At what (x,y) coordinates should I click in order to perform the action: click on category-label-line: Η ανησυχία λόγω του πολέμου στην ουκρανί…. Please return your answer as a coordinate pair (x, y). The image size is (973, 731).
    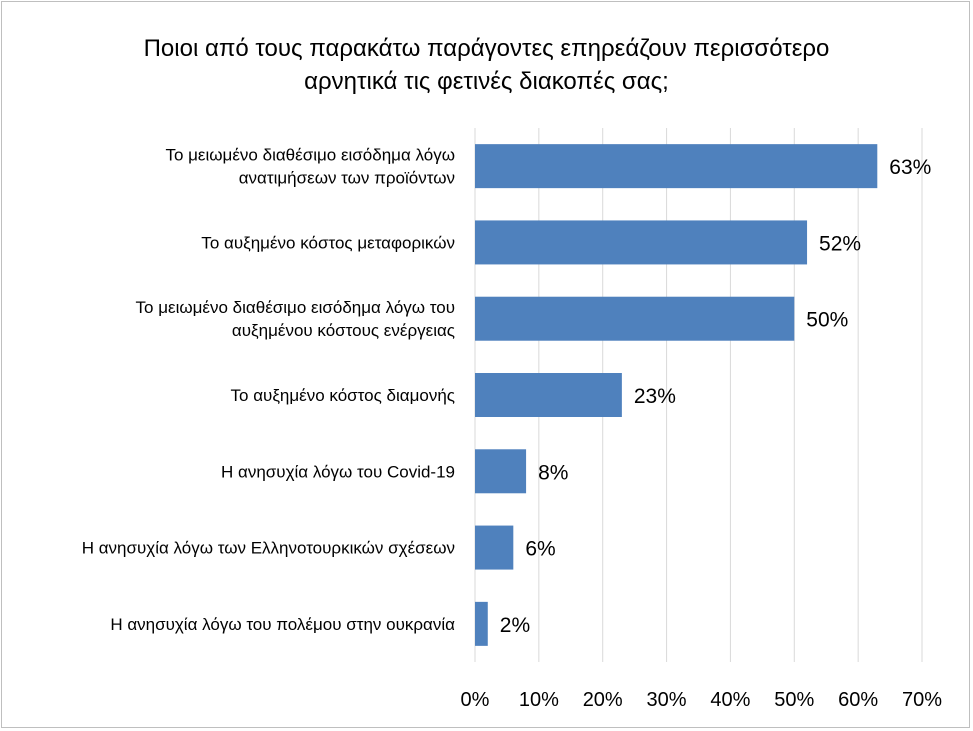
    Looking at the image, I should click on (282, 624).